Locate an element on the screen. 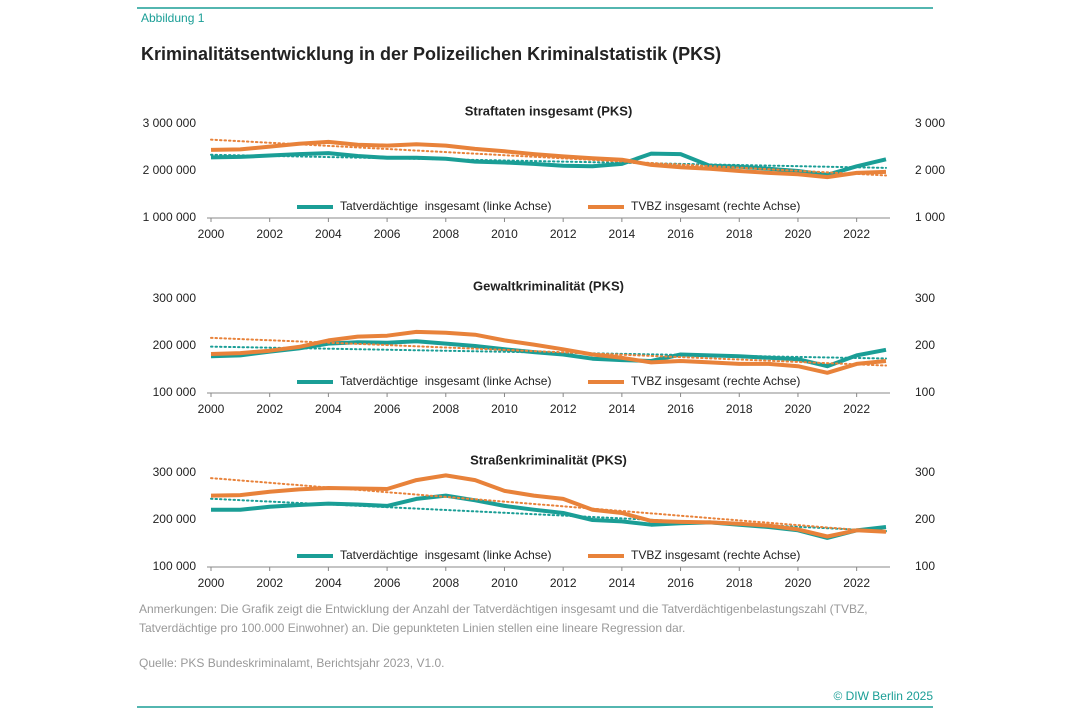 This screenshot has width=1070, height=713. copyright: © DIW Berlin 2025 is located at coordinates (883, 696).